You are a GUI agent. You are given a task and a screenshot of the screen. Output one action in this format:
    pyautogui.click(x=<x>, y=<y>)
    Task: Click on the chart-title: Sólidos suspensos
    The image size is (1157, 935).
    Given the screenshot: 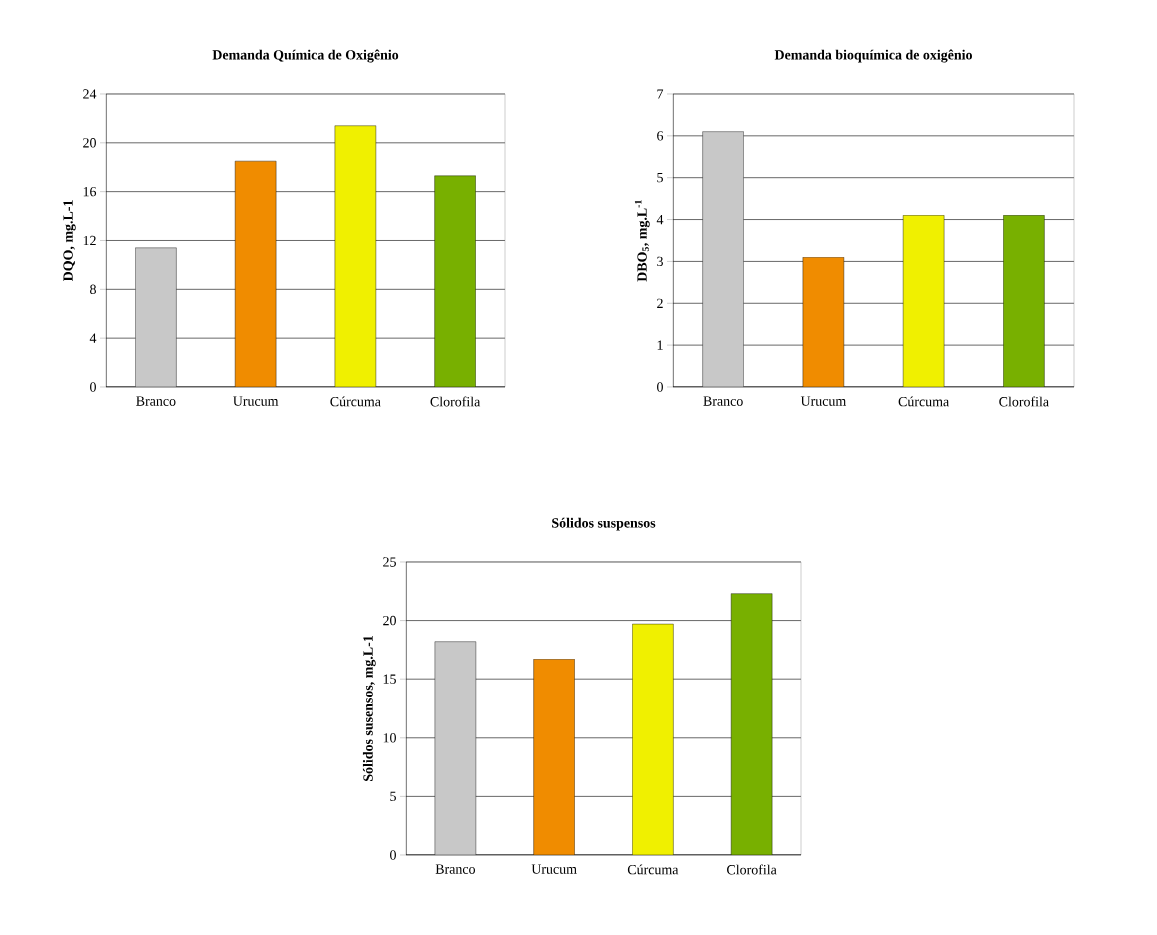 What is the action you would take?
    pyautogui.click(x=604, y=524)
    